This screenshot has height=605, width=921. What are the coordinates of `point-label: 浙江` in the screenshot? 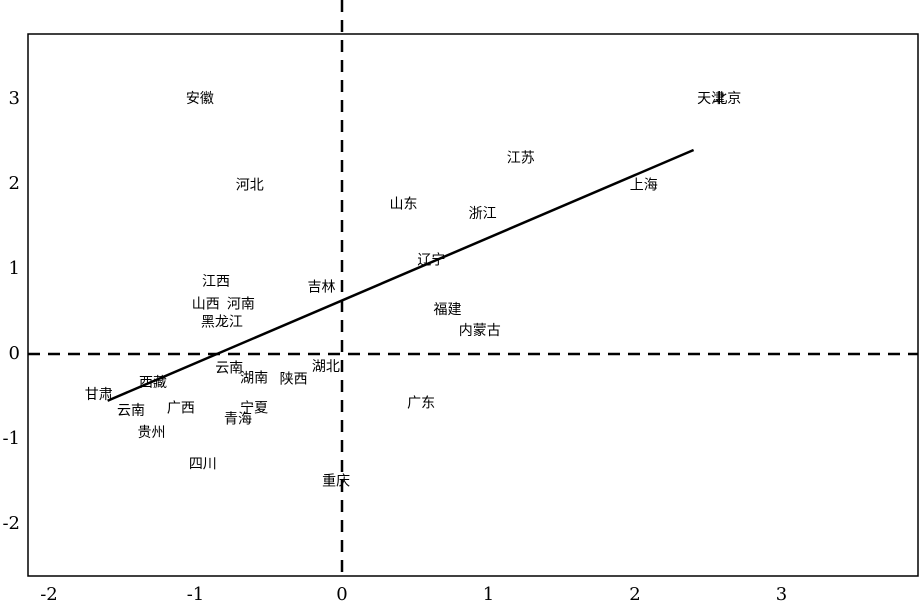 It's located at (483, 214).